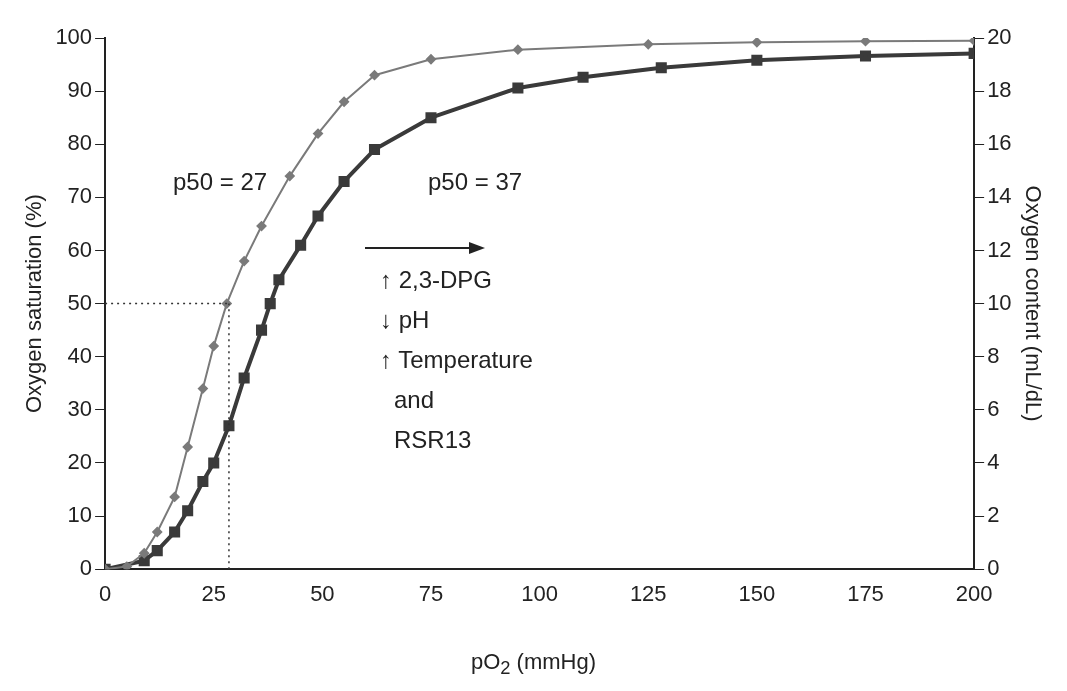 This screenshot has height=691, width=1067. I want to click on annotation: RSR13, so click(433, 440).